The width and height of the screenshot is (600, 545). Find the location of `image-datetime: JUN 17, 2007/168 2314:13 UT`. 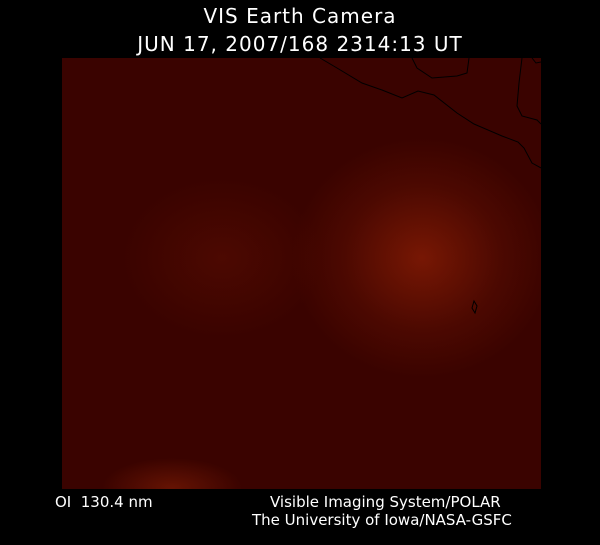

image-datetime: JUN 17, 2007/168 2314:13 UT is located at coordinates (300, 44).